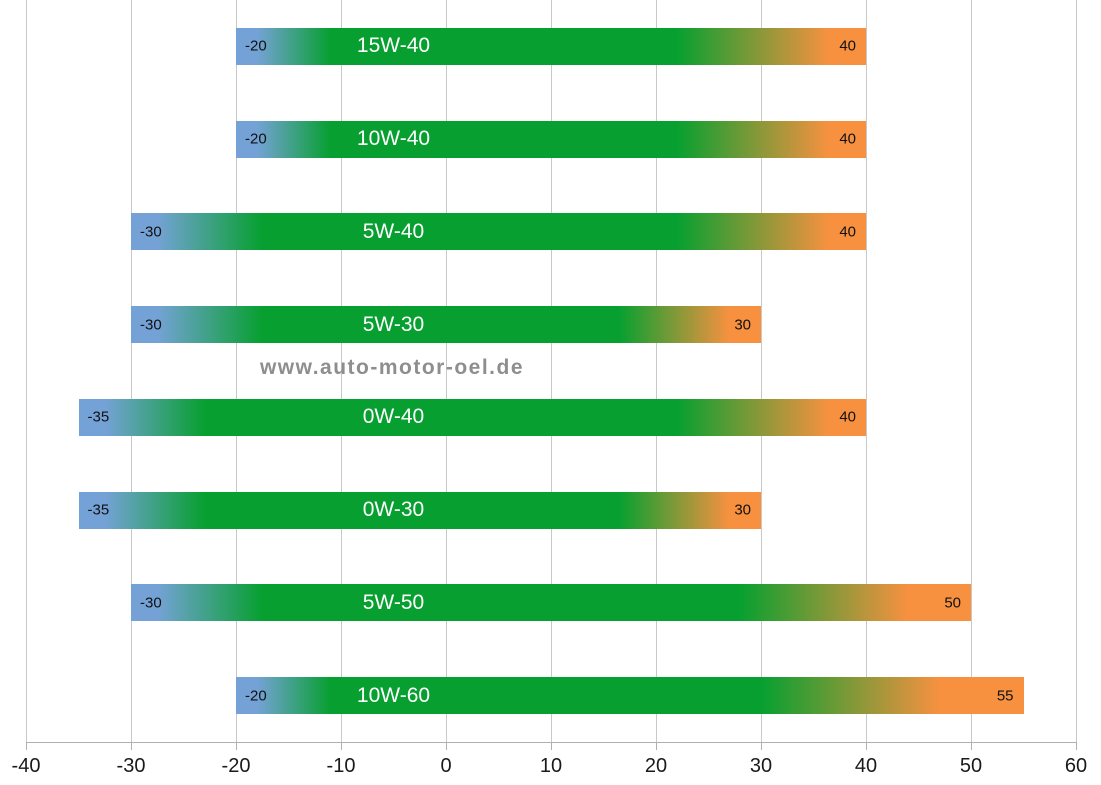 The image size is (1101, 785). Describe the element at coordinates (761, 766) in the screenshot. I see `axis-tick-label: 30` at that location.